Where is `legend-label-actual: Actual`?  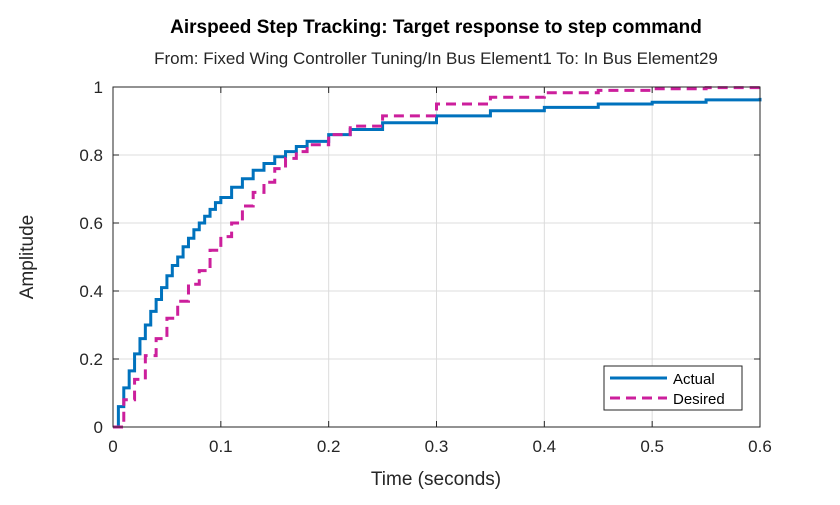 legend-label-actual: Actual is located at coordinates (694, 379).